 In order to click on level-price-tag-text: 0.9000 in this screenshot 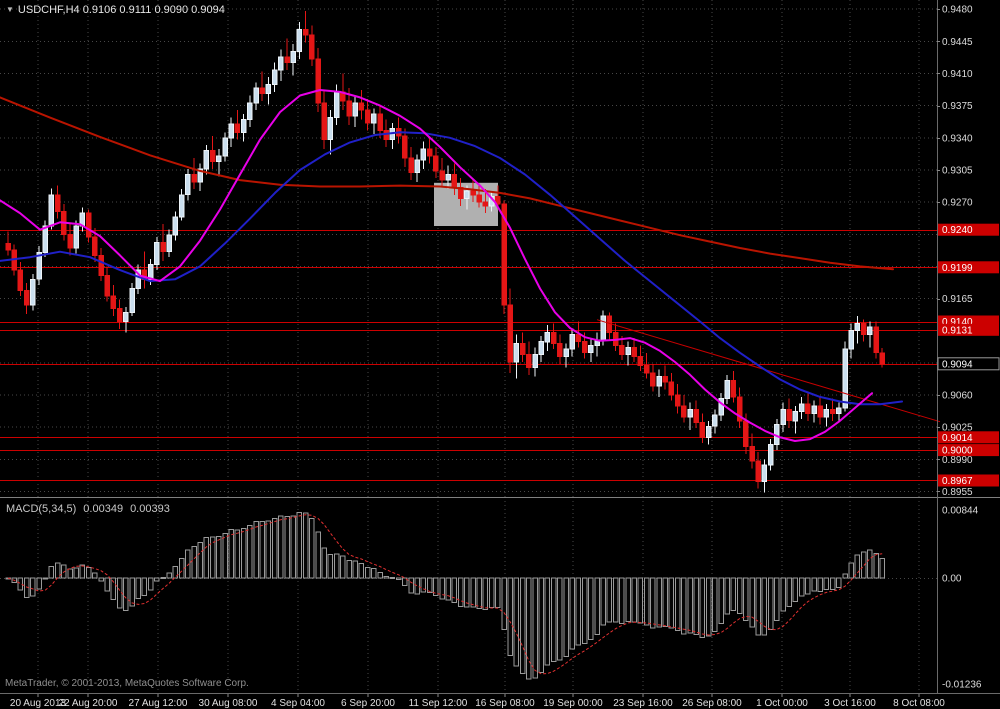, I will do `click(957, 451)`.